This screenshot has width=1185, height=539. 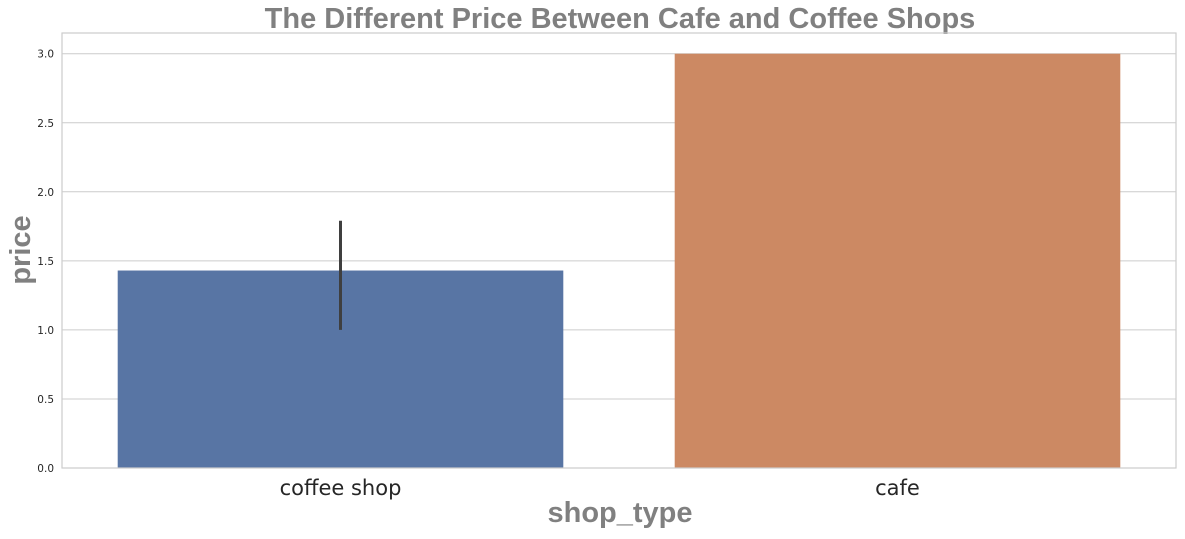 I want to click on y-tick-label: 3.0, so click(x=45, y=55).